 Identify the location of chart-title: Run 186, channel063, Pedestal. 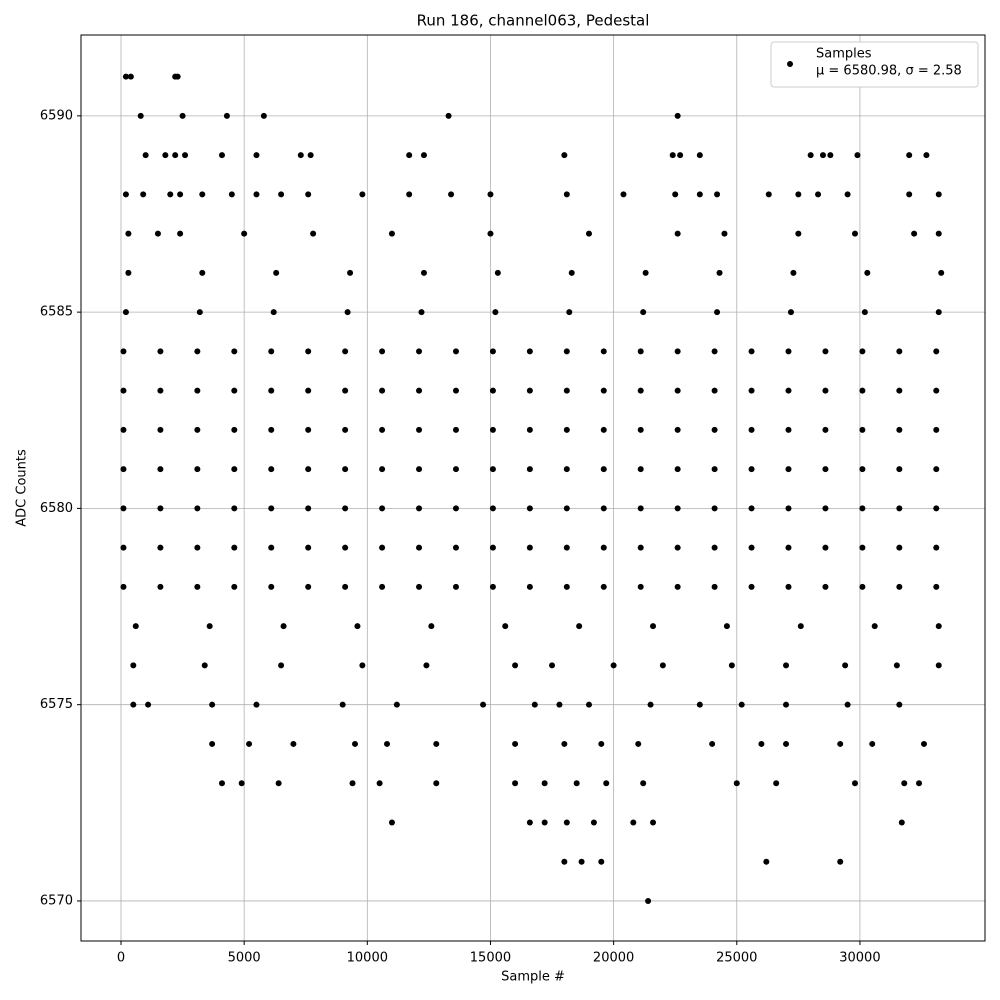
(533, 21).